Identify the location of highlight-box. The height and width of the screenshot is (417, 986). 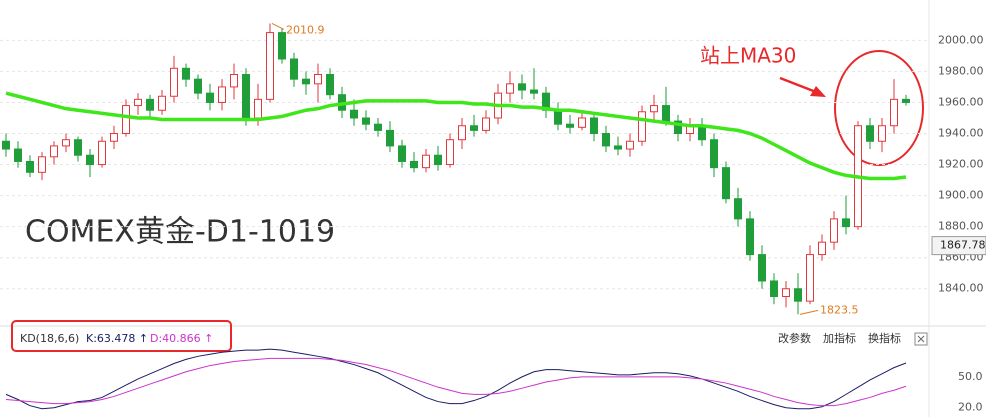
(121, 336).